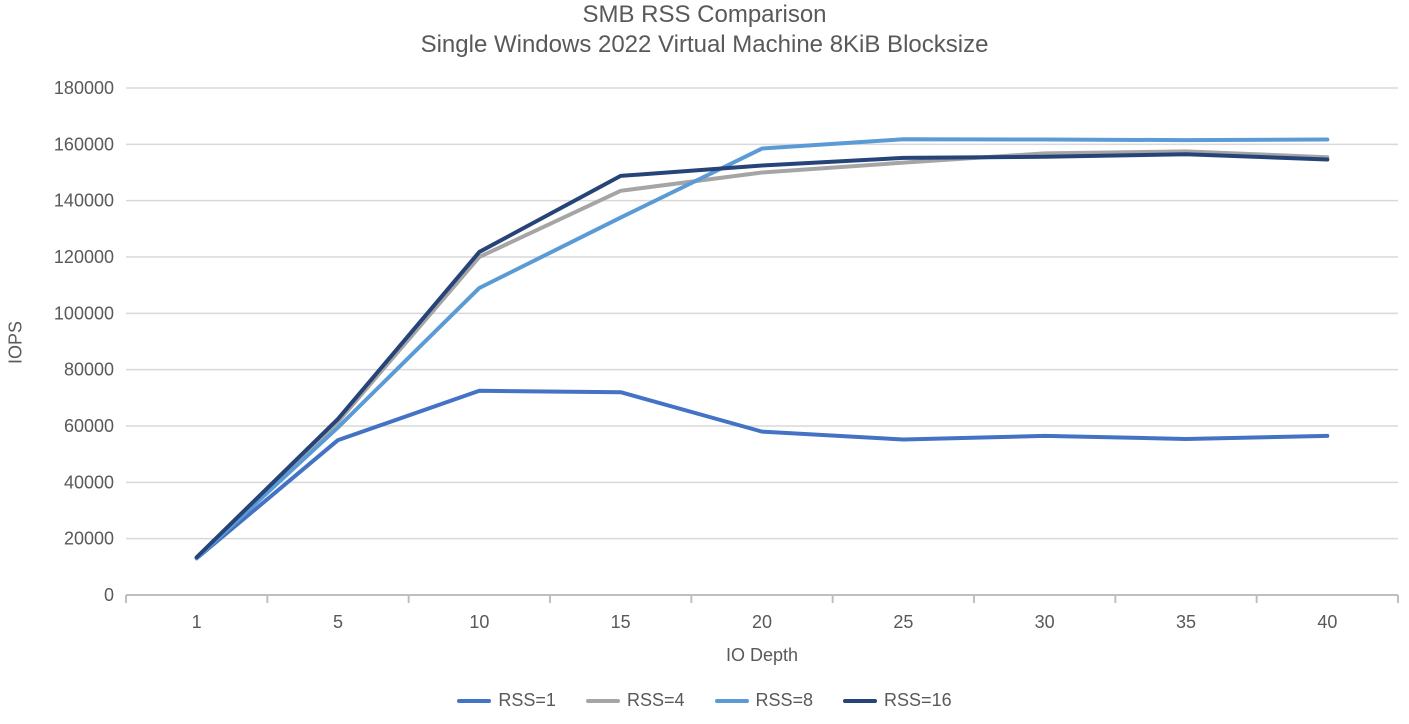 Image resolution: width=1409 pixels, height=724 pixels. I want to click on legend-item-rss-1: RSS=1, so click(506, 700).